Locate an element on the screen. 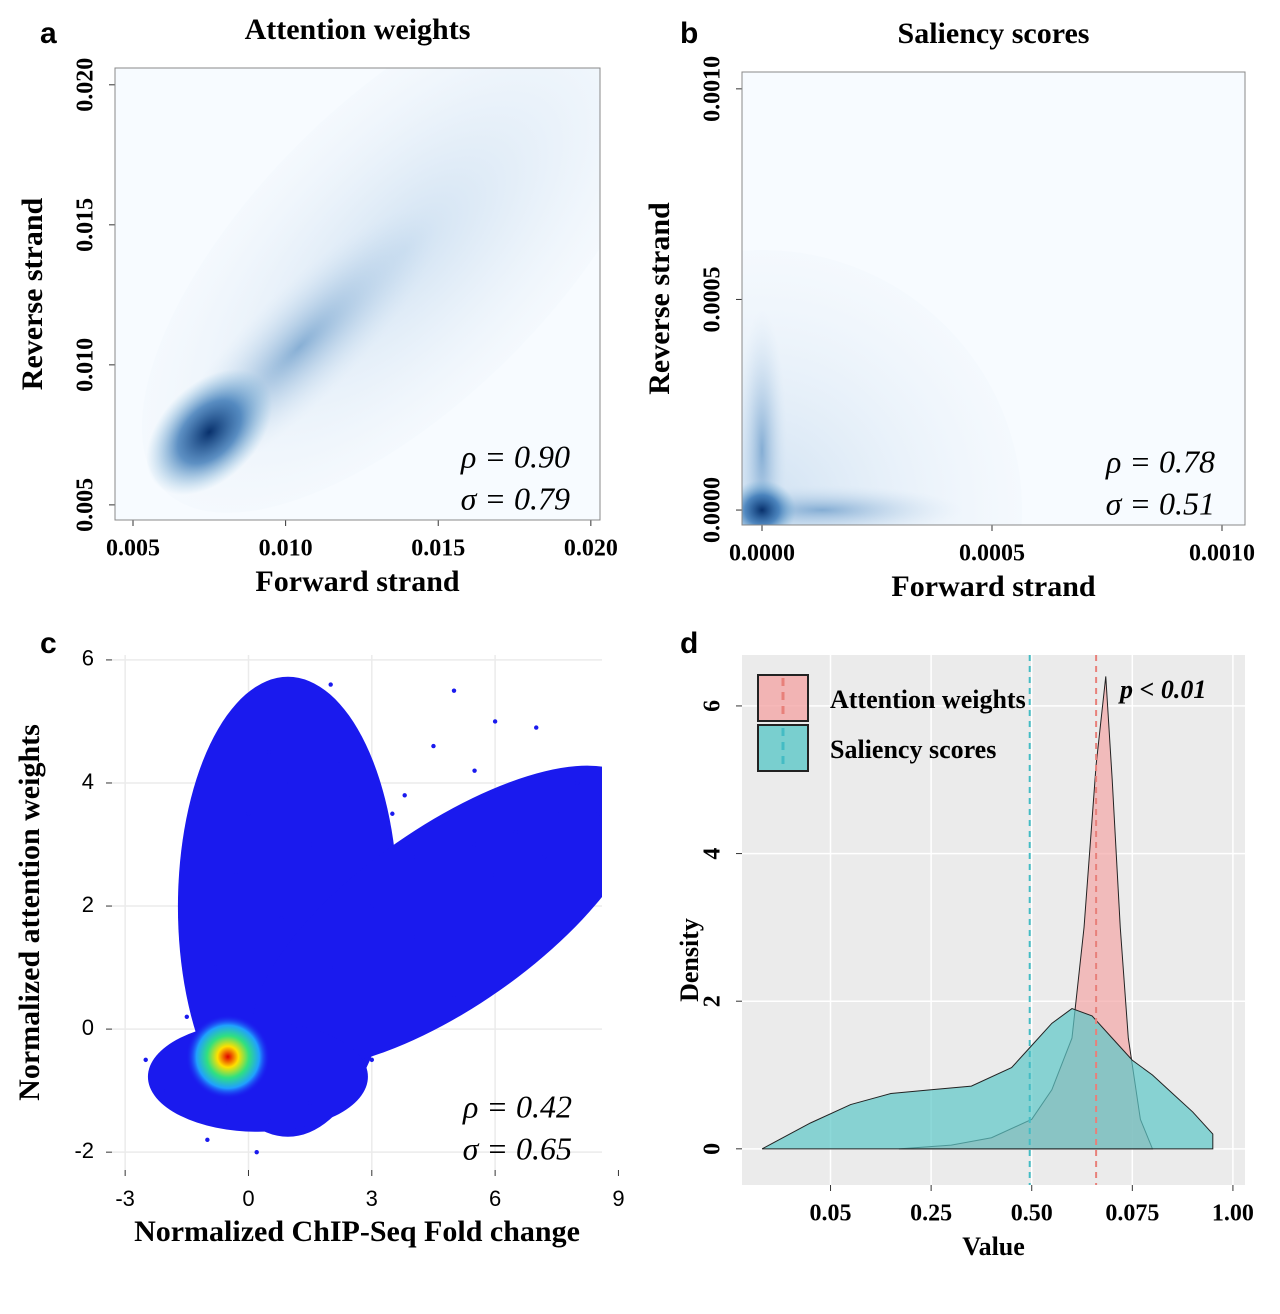 Image resolution: width=1280 pixels, height=1314 pixels. annotation: ρ = 0.78 is located at coordinates (1160, 461).